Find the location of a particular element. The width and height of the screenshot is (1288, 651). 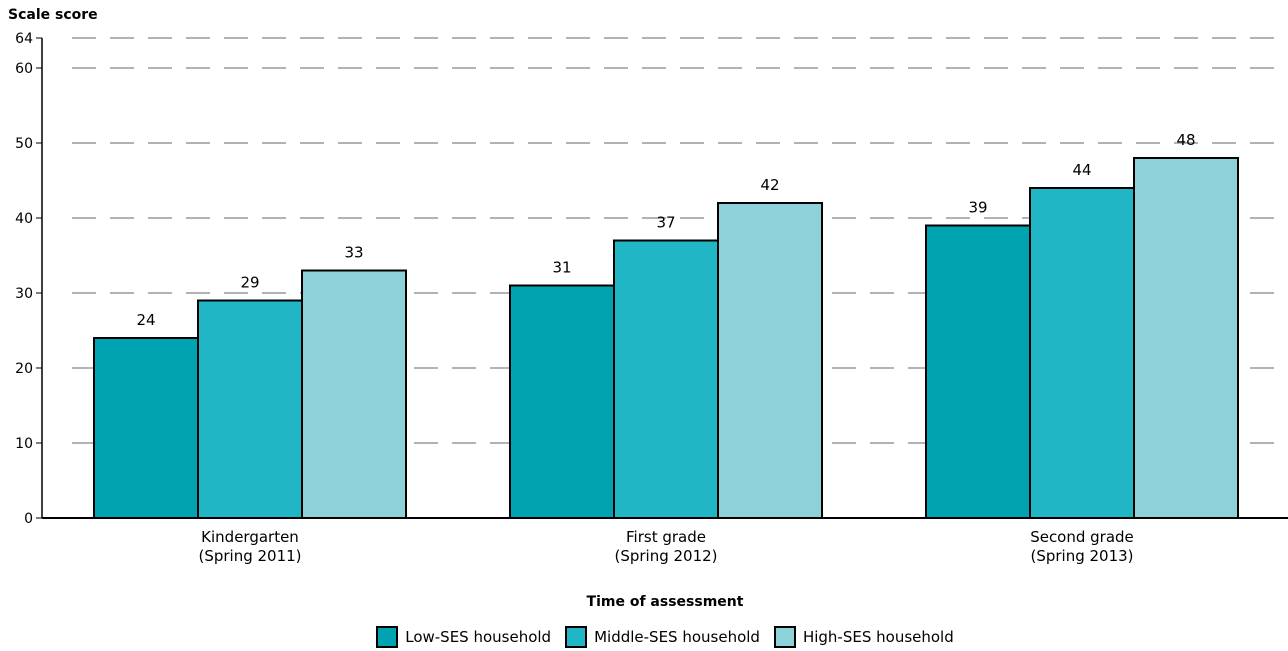

y-tick-label: 50 is located at coordinates (24, 144).